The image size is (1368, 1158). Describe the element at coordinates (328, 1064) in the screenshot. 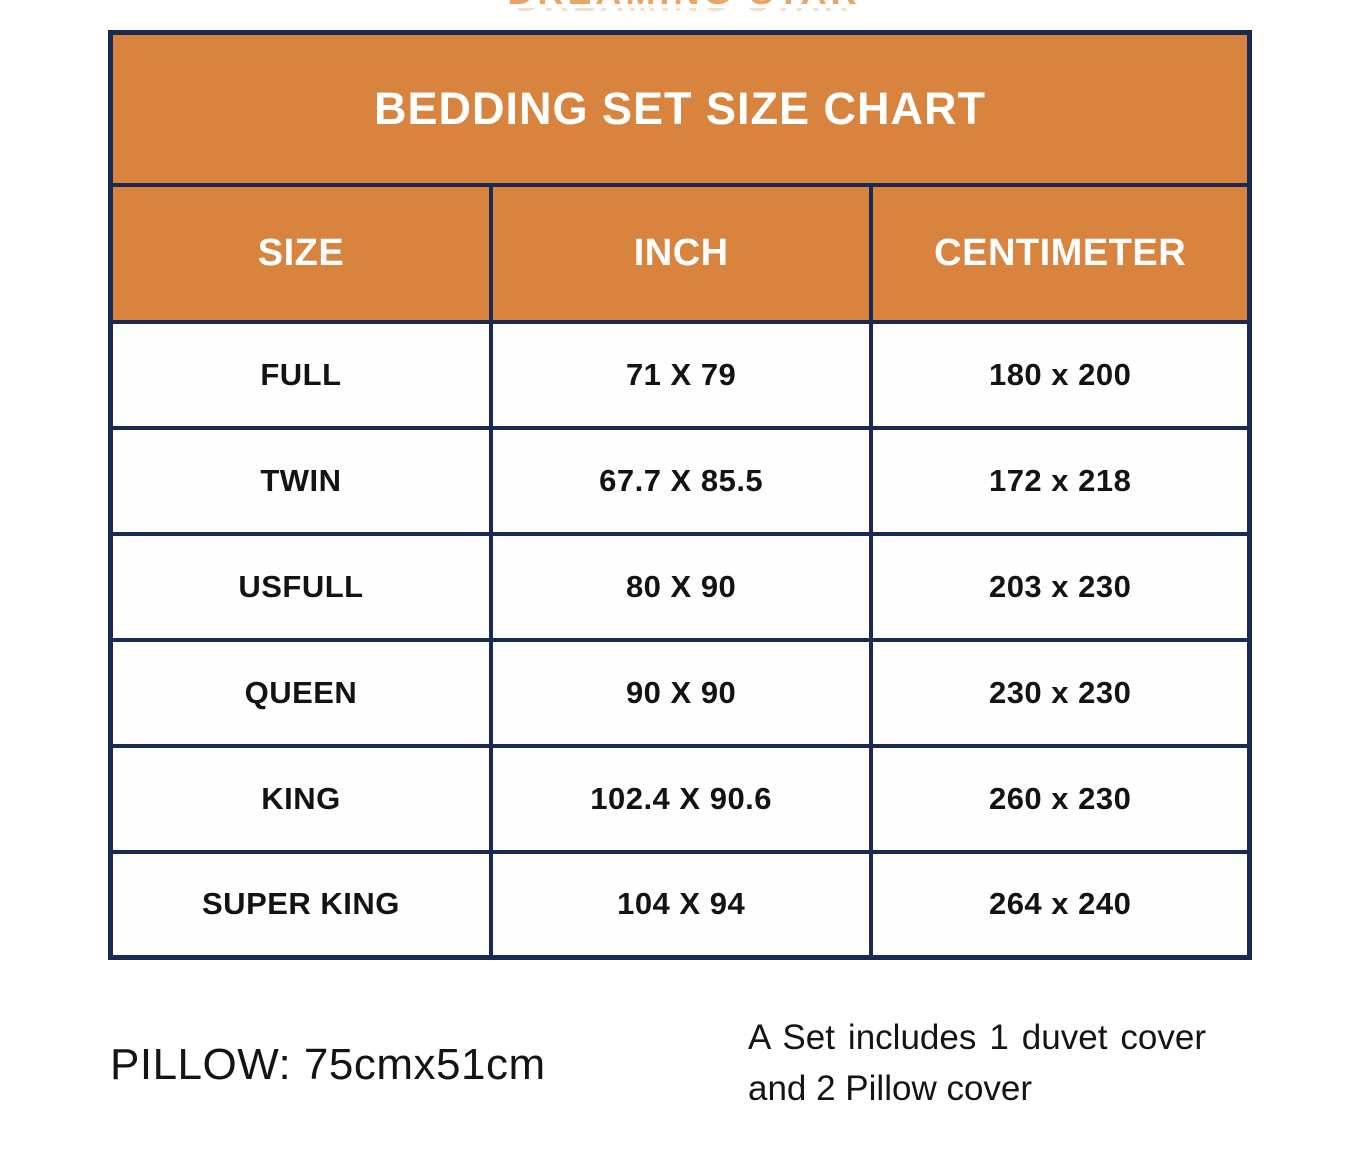

I see `pillow-size-note: PILLOW: 75cmx51cm` at that location.